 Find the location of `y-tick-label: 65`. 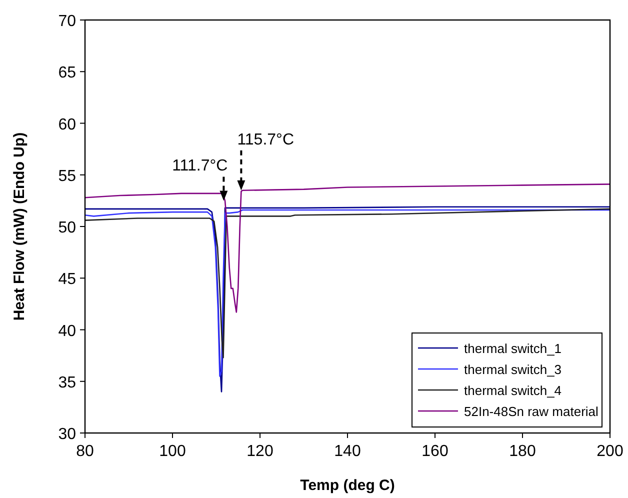

y-tick-label: 65 is located at coordinates (67, 73).